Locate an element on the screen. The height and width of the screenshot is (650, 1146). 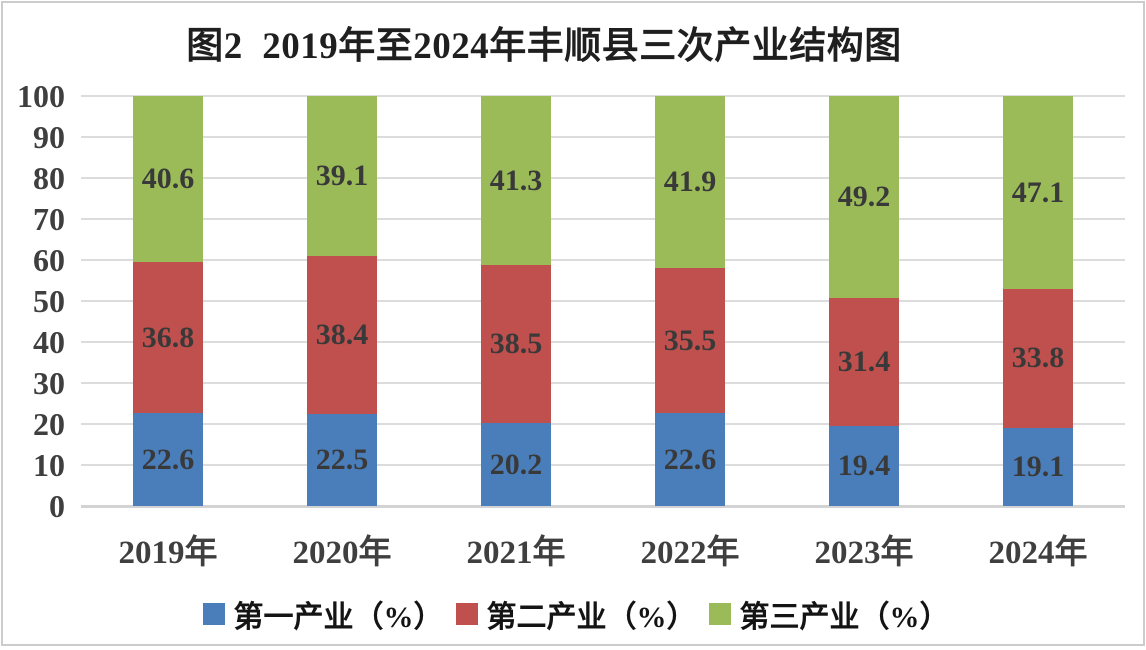
bar-segment: 22.5 is located at coordinates (342, 459).